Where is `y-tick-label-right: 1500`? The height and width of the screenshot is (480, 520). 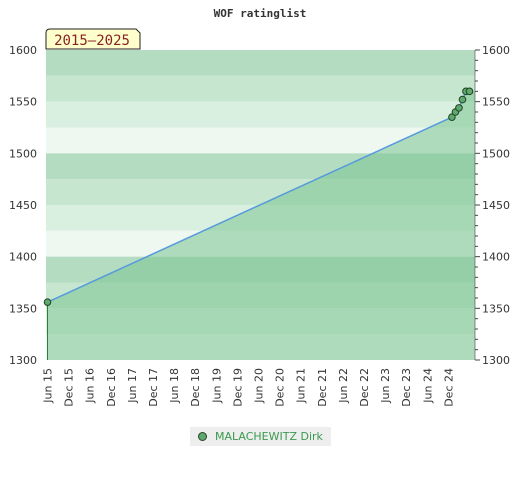 y-tick-label-right: 1500 is located at coordinates (496, 153).